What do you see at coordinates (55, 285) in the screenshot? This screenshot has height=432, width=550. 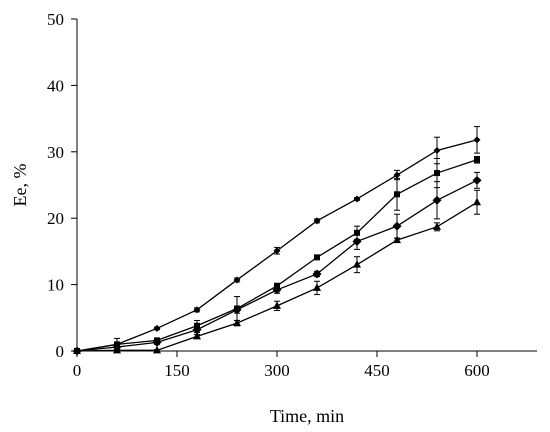 I see `y-tick-label: 10` at bounding box center [55, 285].